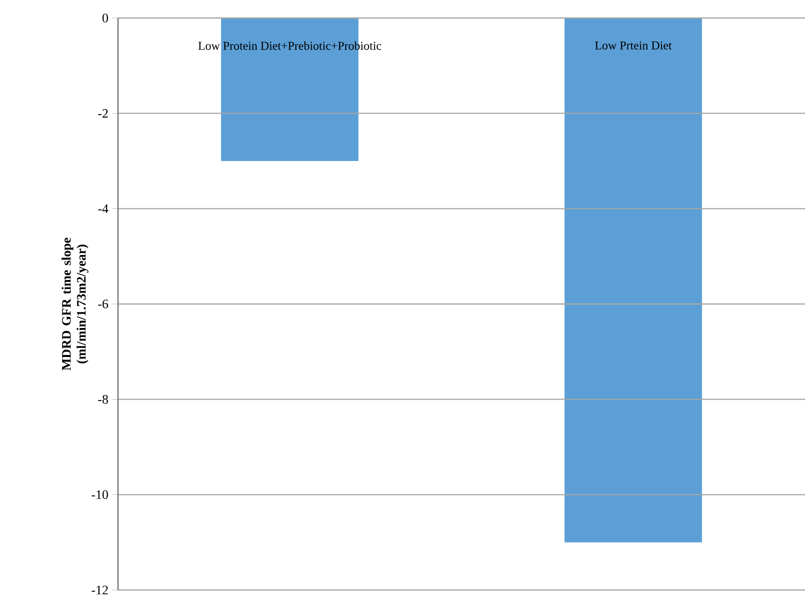 Image resolution: width=805 pixels, height=606 pixels. What do you see at coordinates (103, 399) in the screenshot?
I see `y-tick-label: -8` at bounding box center [103, 399].